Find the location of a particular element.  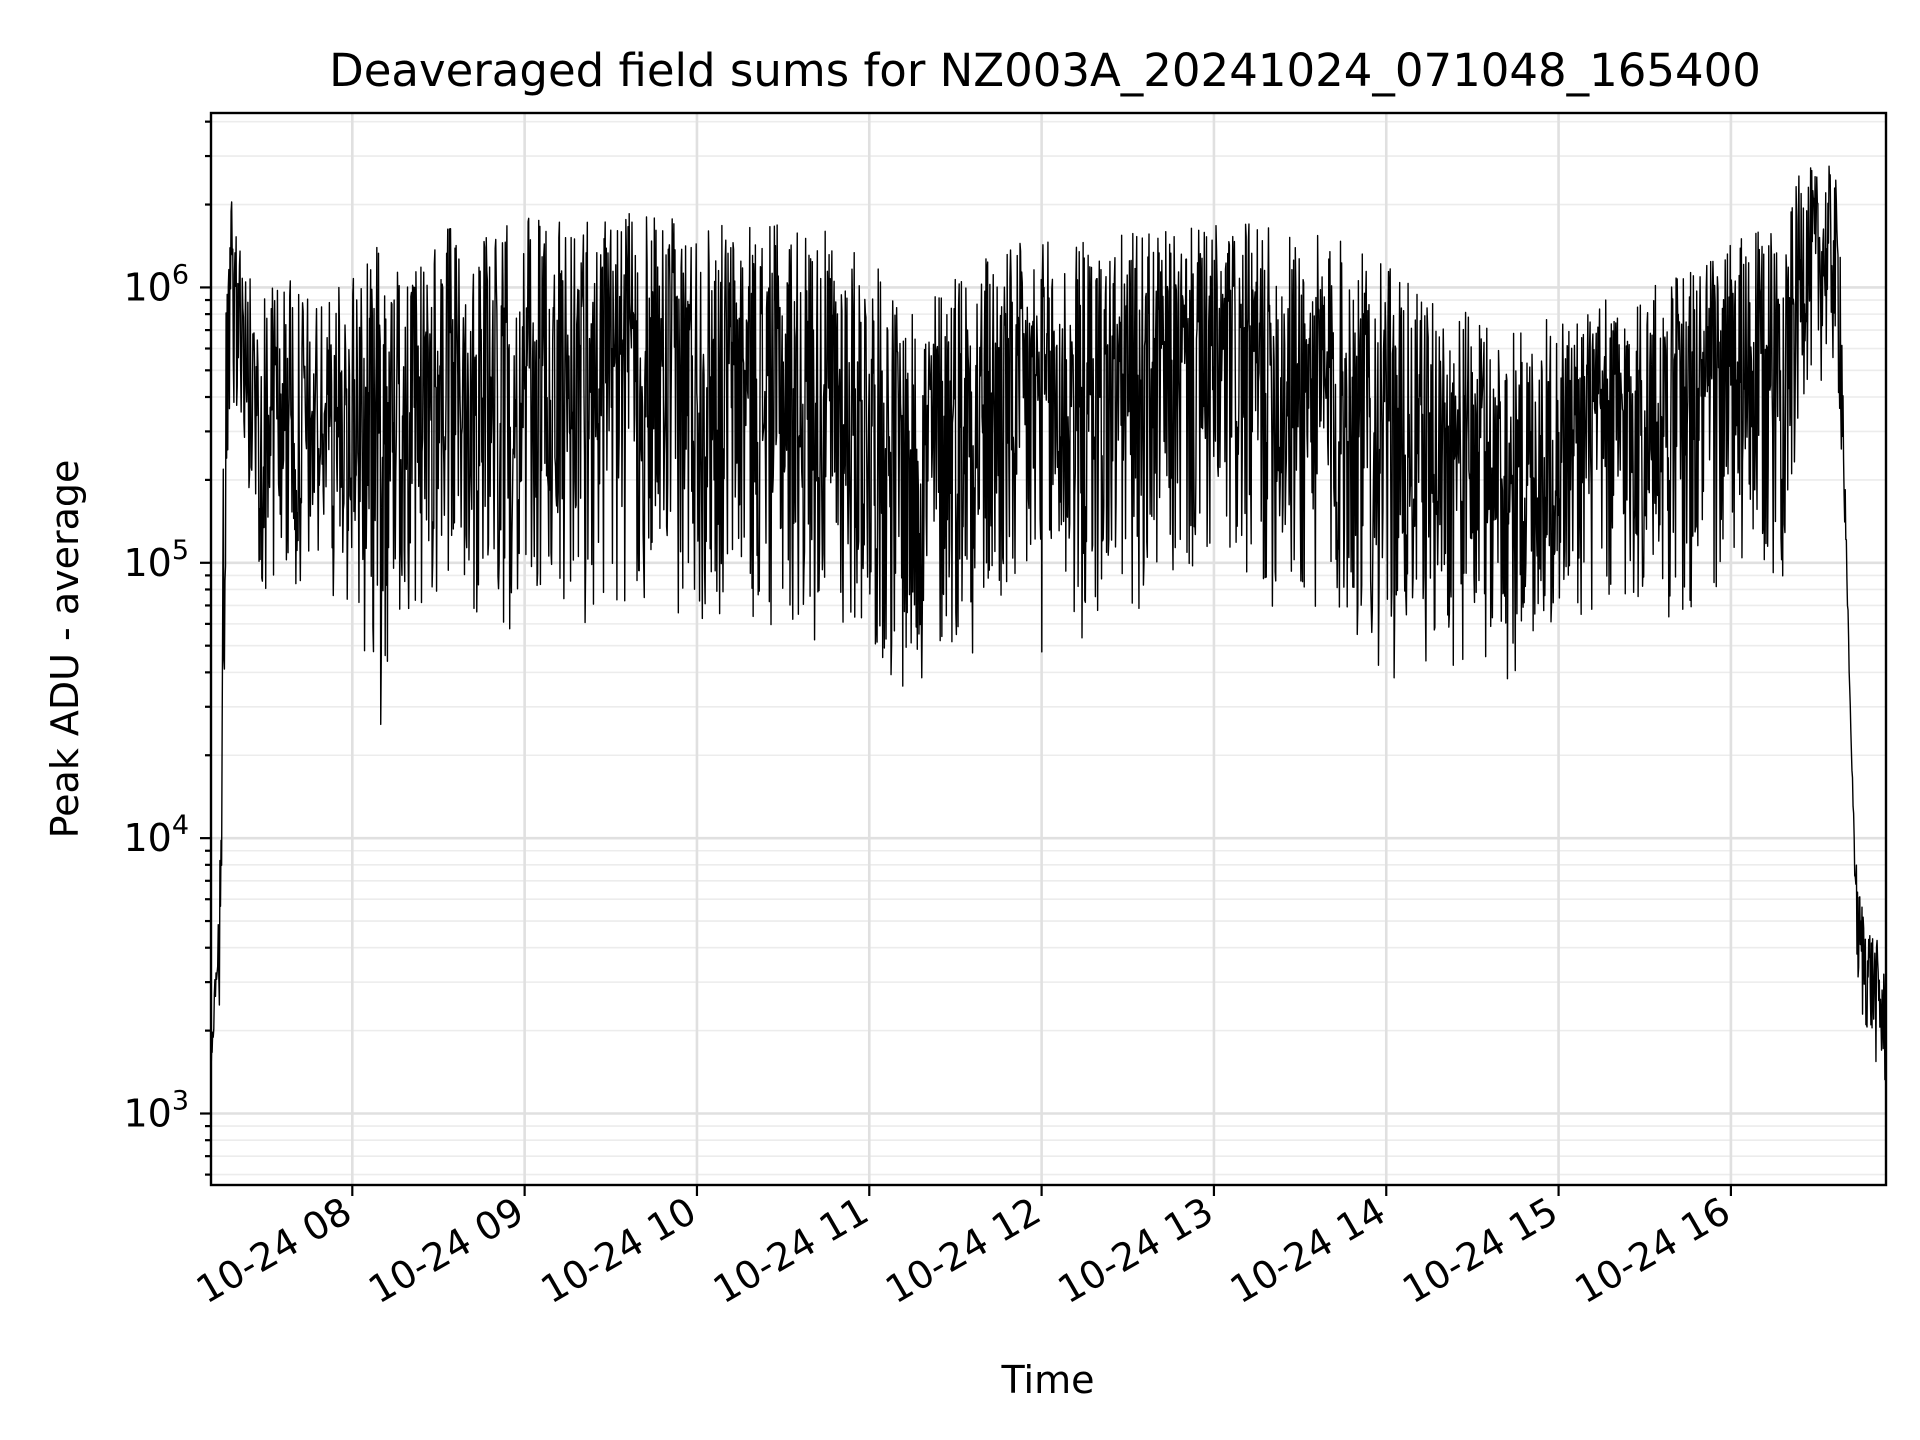

y-tick-label: 104 is located at coordinates (156, 835).